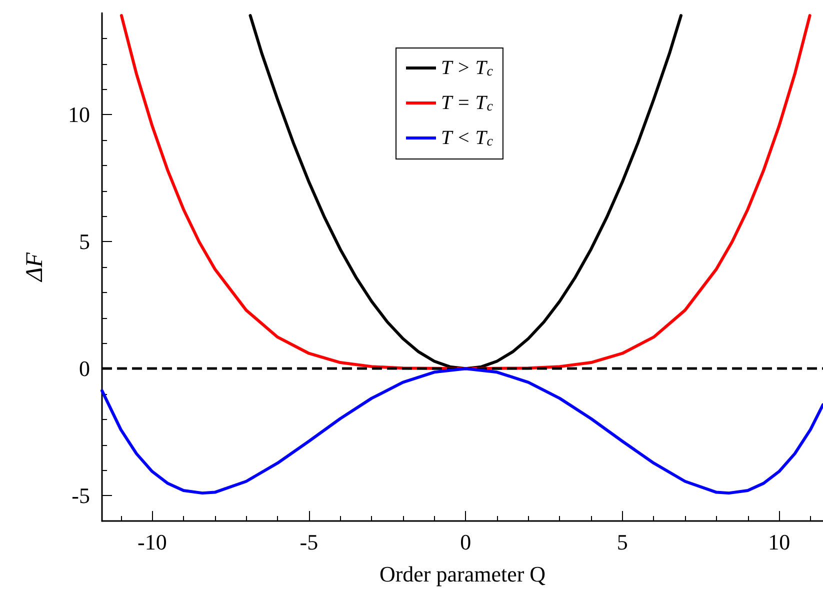 The height and width of the screenshot is (602, 823). Describe the element at coordinates (84, 369) in the screenshot. I see `y-tick-label: 0` at that location.